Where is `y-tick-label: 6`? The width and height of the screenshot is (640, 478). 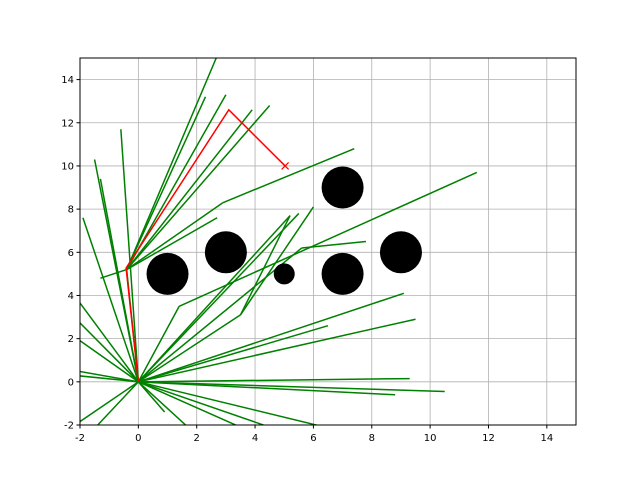 y-tick-label: 6 is located at coordinates (71, 253).